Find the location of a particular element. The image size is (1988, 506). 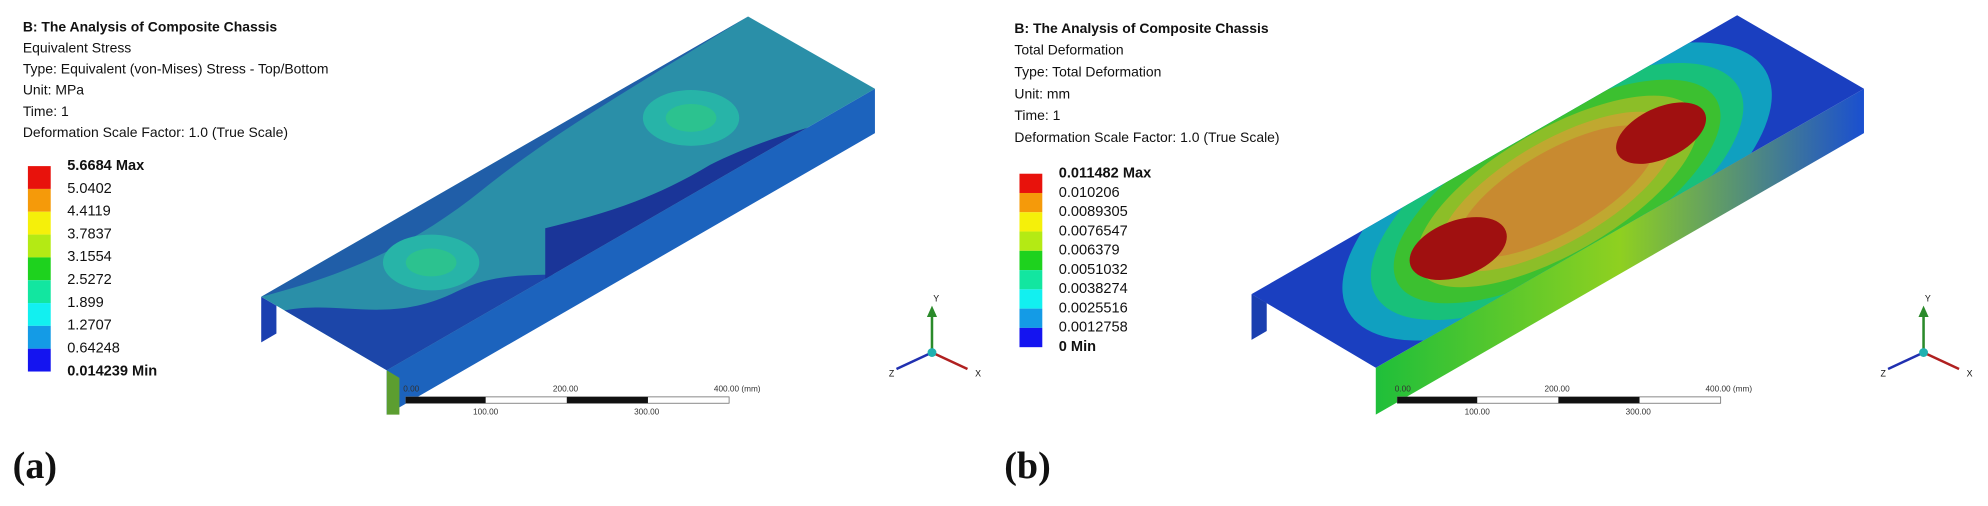

info-line: Unit: mm is located at coordinates (1042, 93).